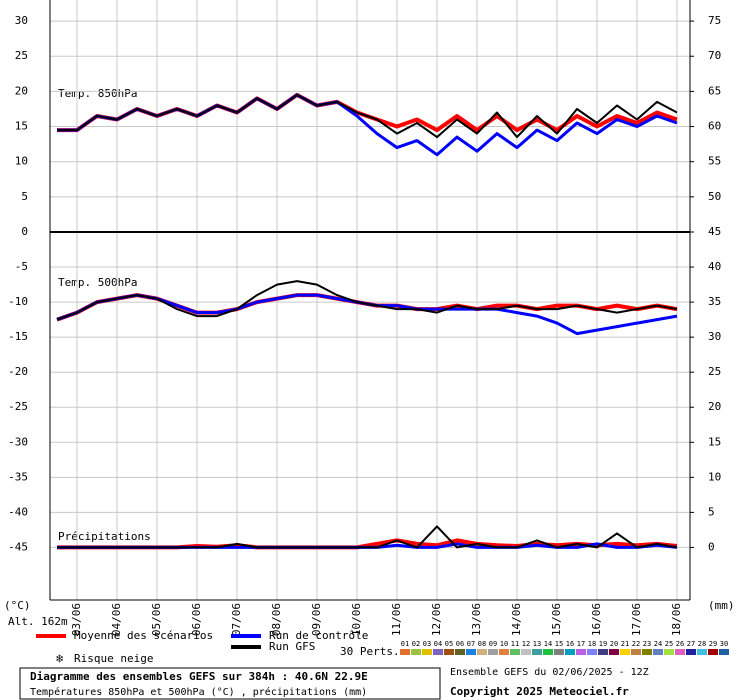 The height and width of the screenshot is (700, 740). What do you see at coordinates (21, 126) in the screenshot?
I see `y-tick-label: 15` at bounding box center [21, 126].